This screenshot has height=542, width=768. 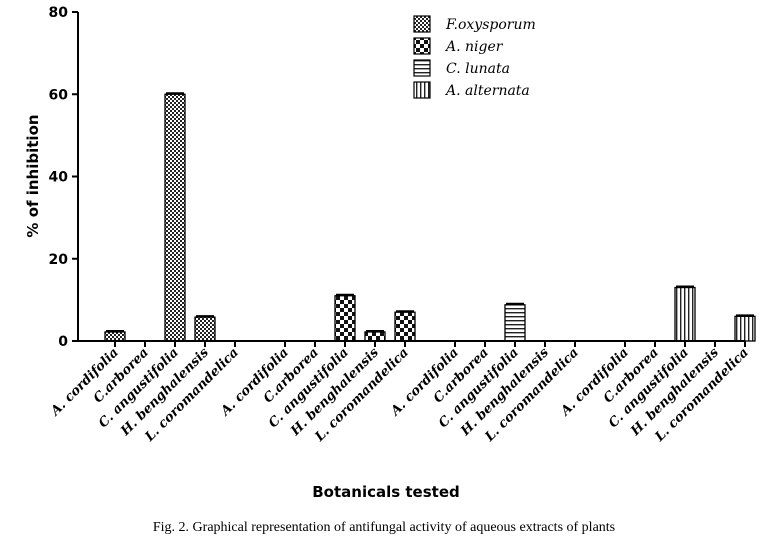 I want to click on legend-label: A. niger, so click(x=474, y=47).